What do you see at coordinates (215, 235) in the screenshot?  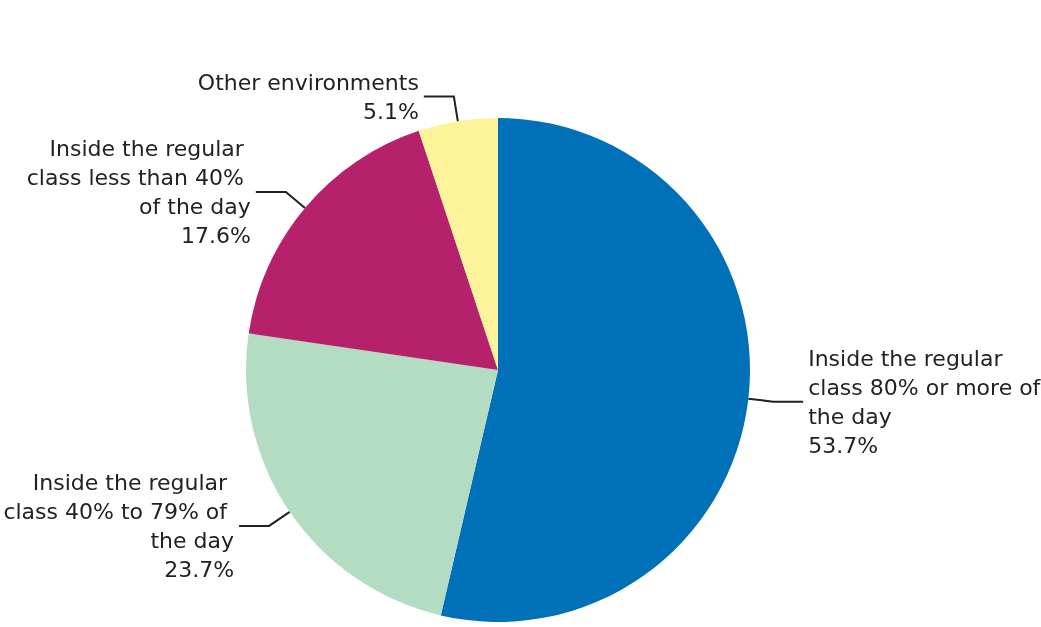 I see `data-label: 17.6%` at bounding box center [215, 235].